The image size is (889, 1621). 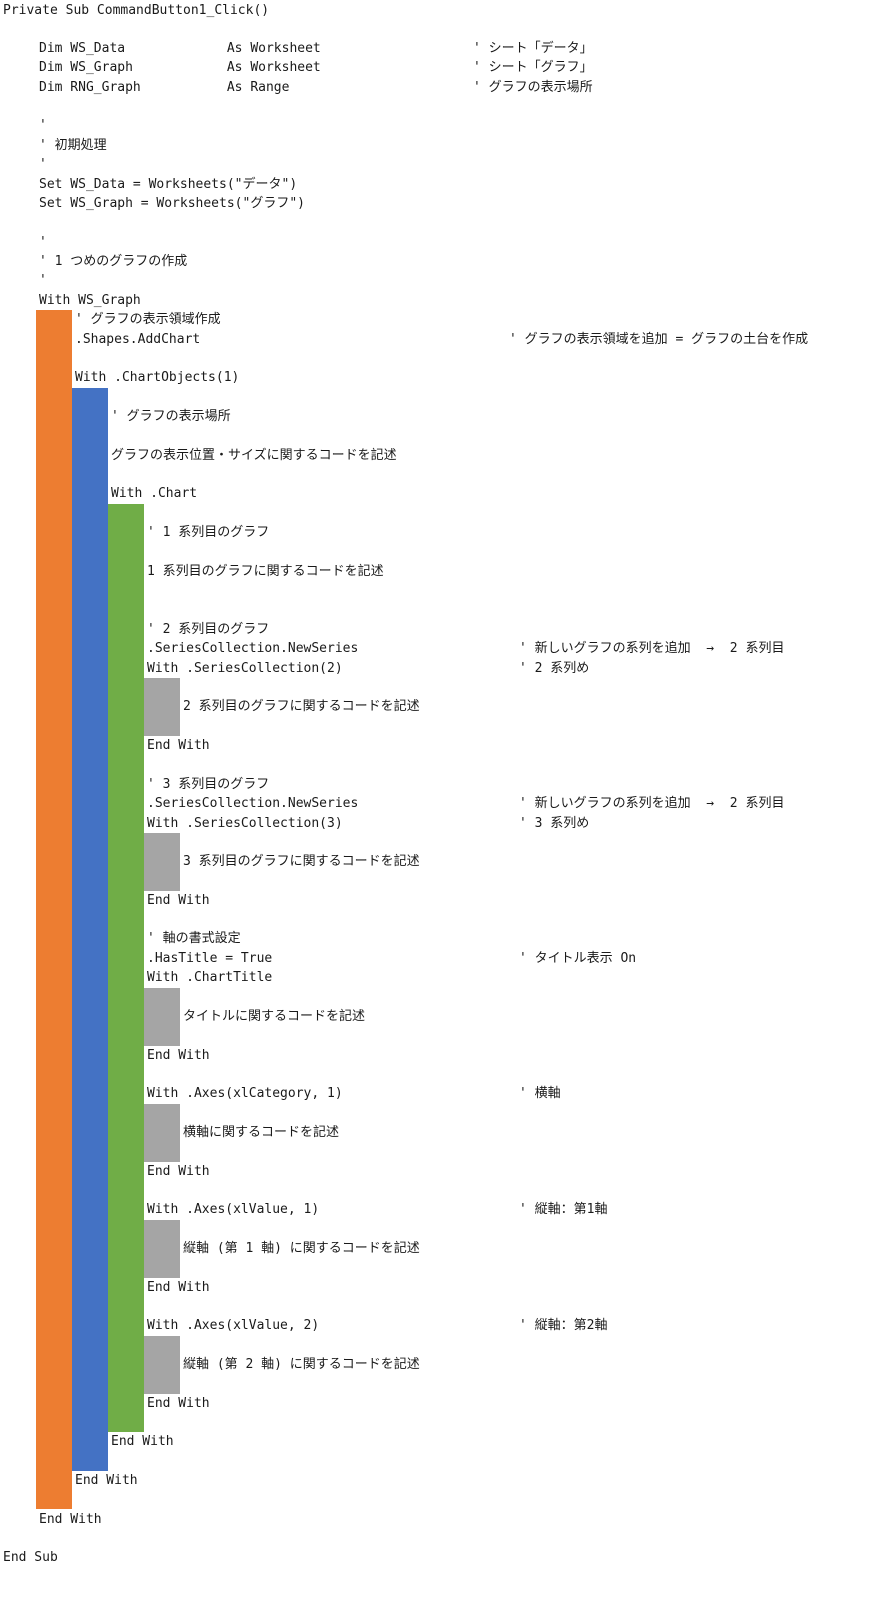 I want to click on code-line: End Sub, so click(x=30, y=1557).